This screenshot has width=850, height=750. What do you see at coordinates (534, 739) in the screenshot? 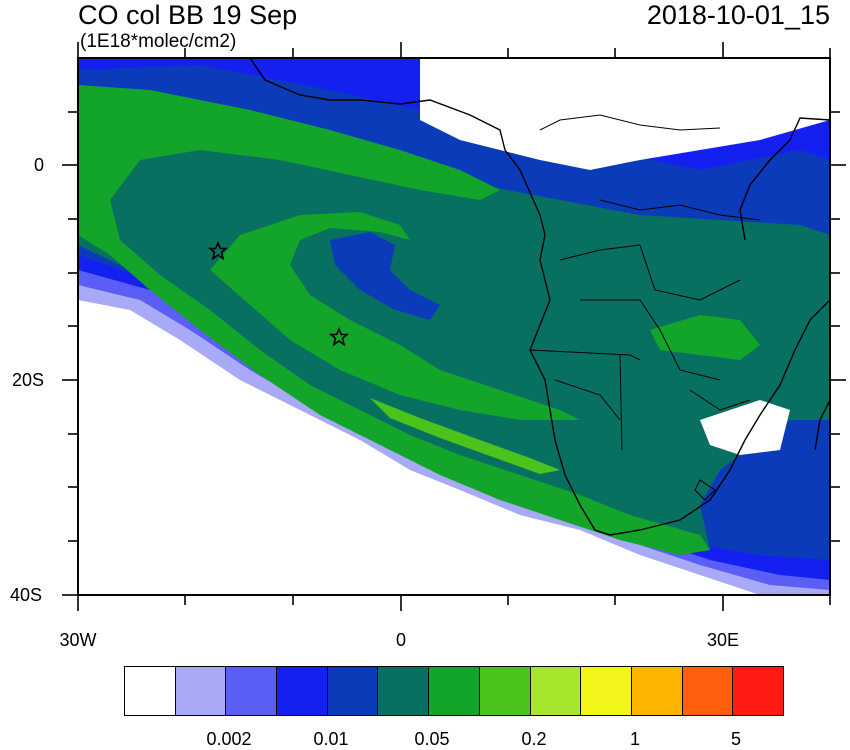
I see `colorbar-tick-label: 0.2` at bounding box center [534, 739].